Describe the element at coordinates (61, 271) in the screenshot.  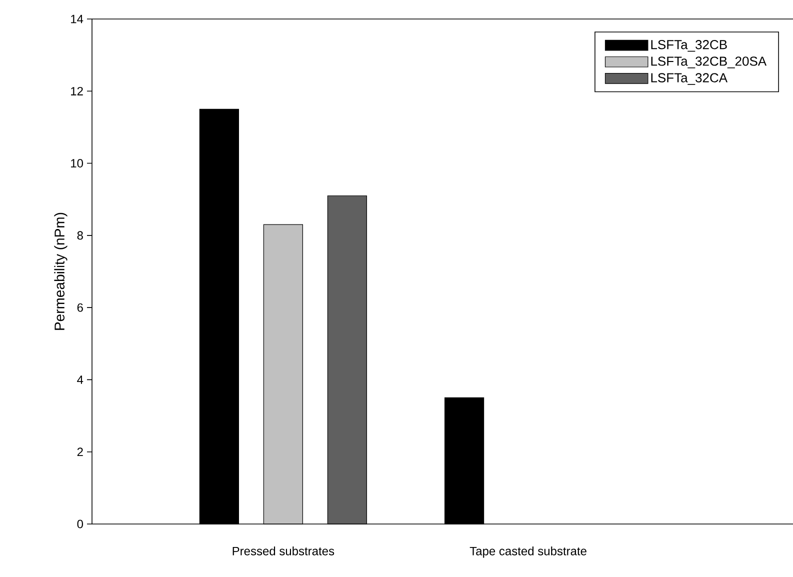
I see `y-axis-title: Permeability (nPm)` at that location.